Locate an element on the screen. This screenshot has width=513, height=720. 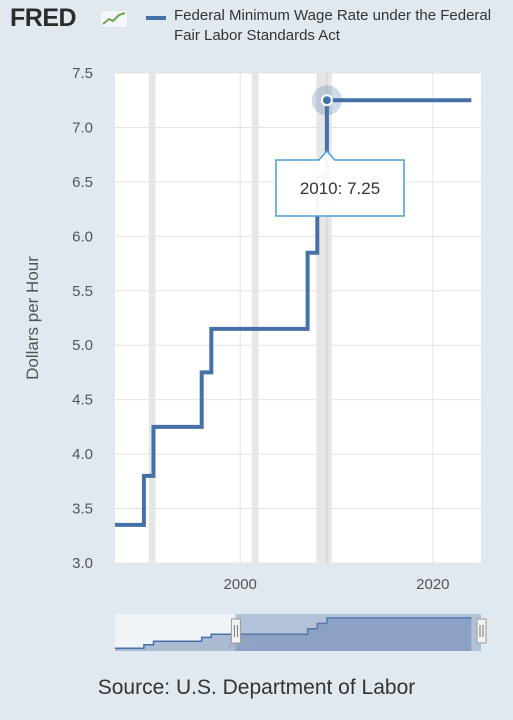
y-axis-label: Dollars per Hour is located at coordinates (32, 318).